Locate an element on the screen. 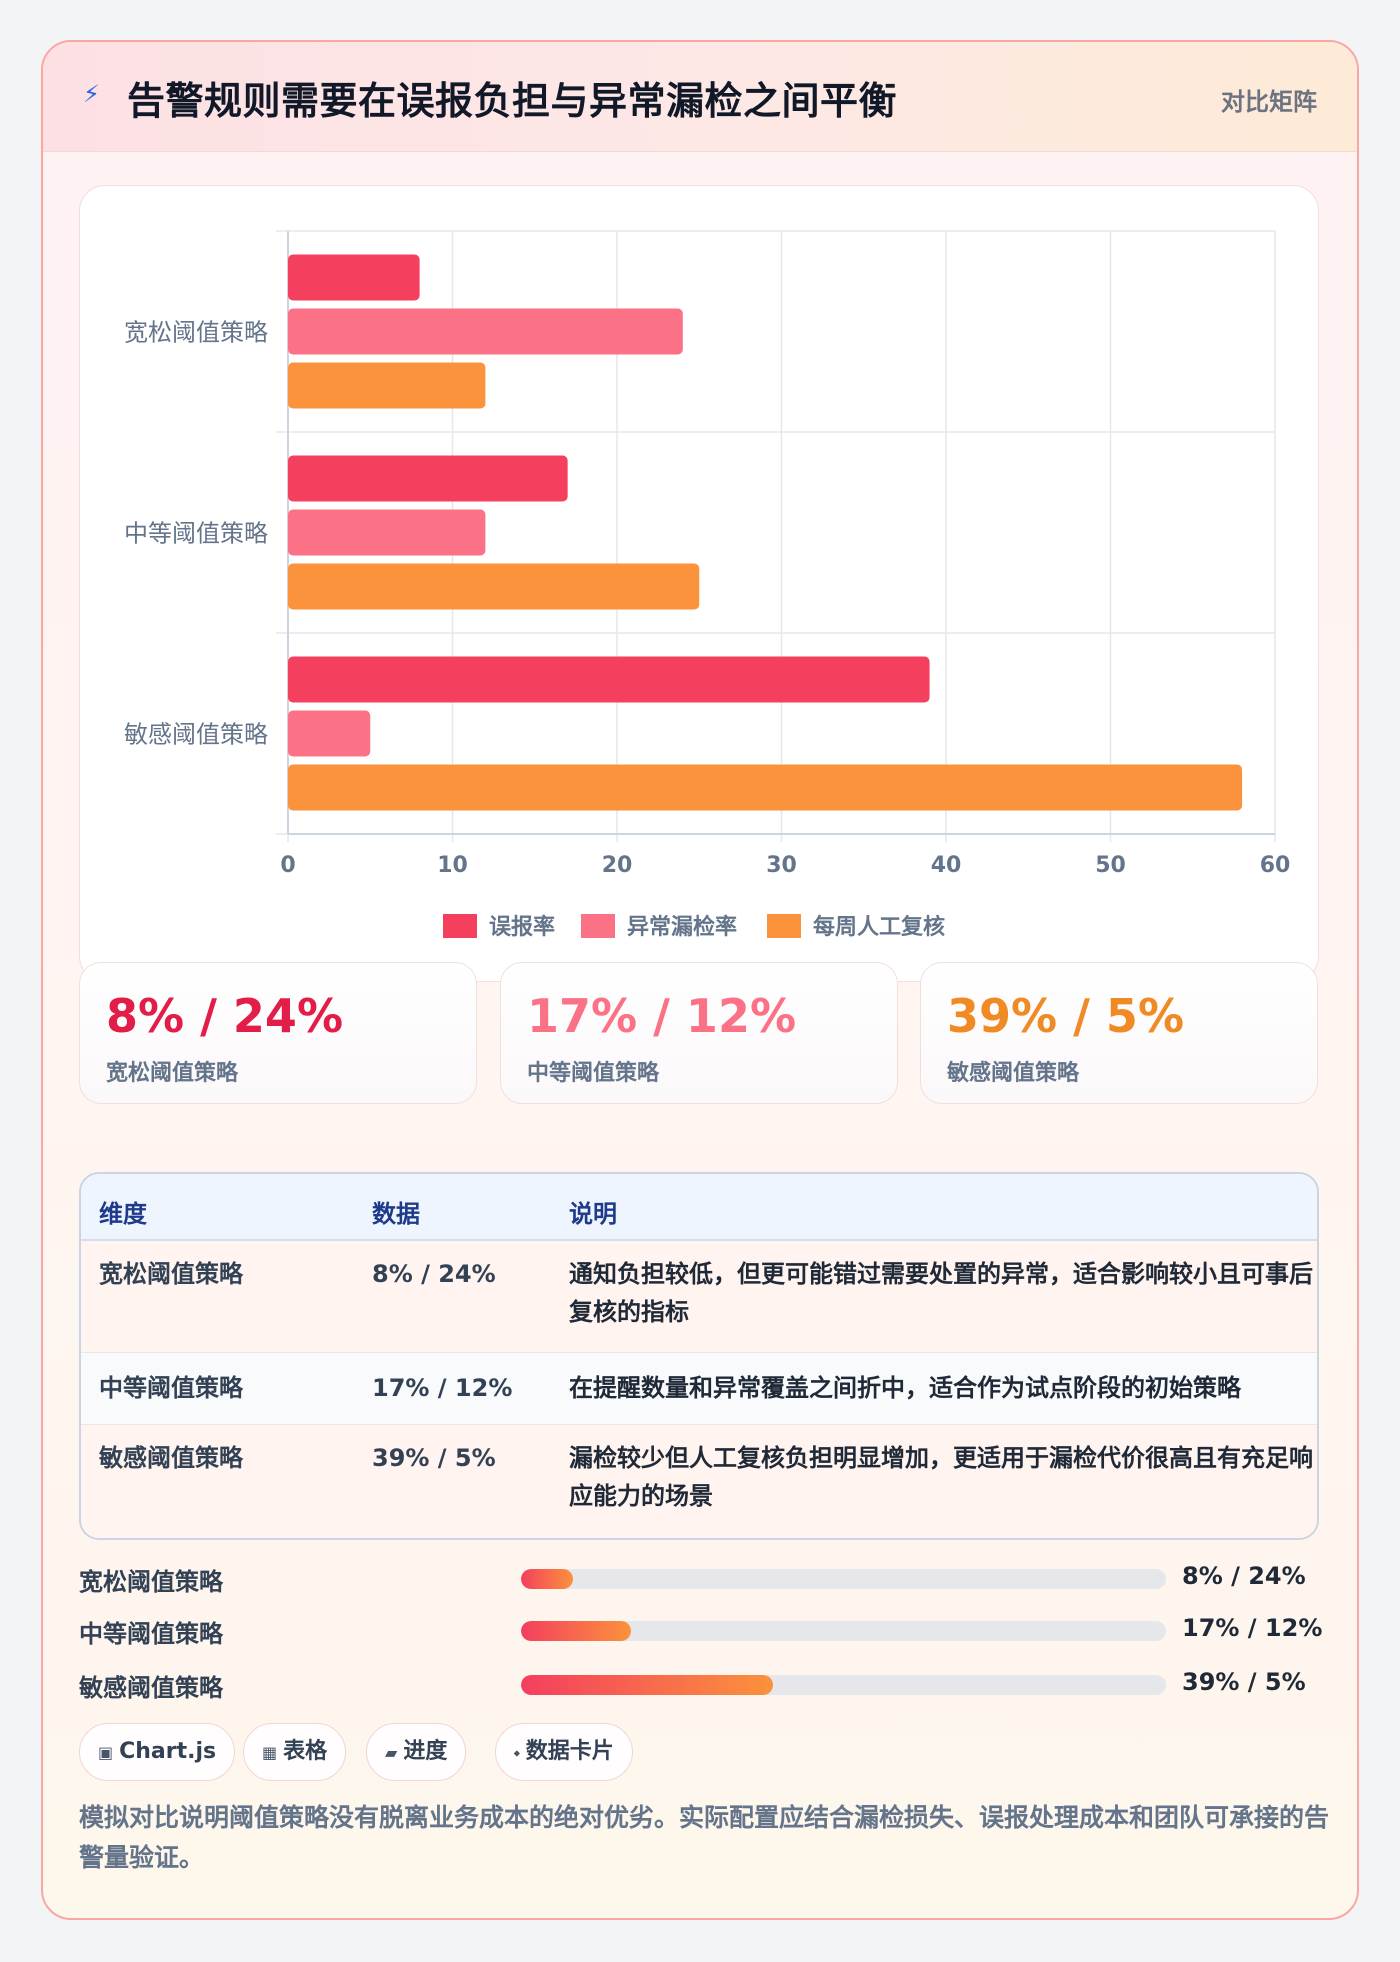  row-name: 敏感阈值策略 is located at coordinates (171, 1458).